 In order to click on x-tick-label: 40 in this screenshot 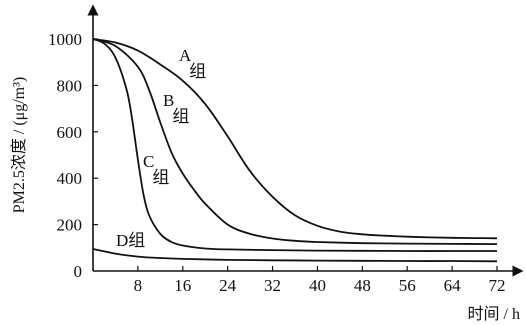, I will do `click(317, 285)`.